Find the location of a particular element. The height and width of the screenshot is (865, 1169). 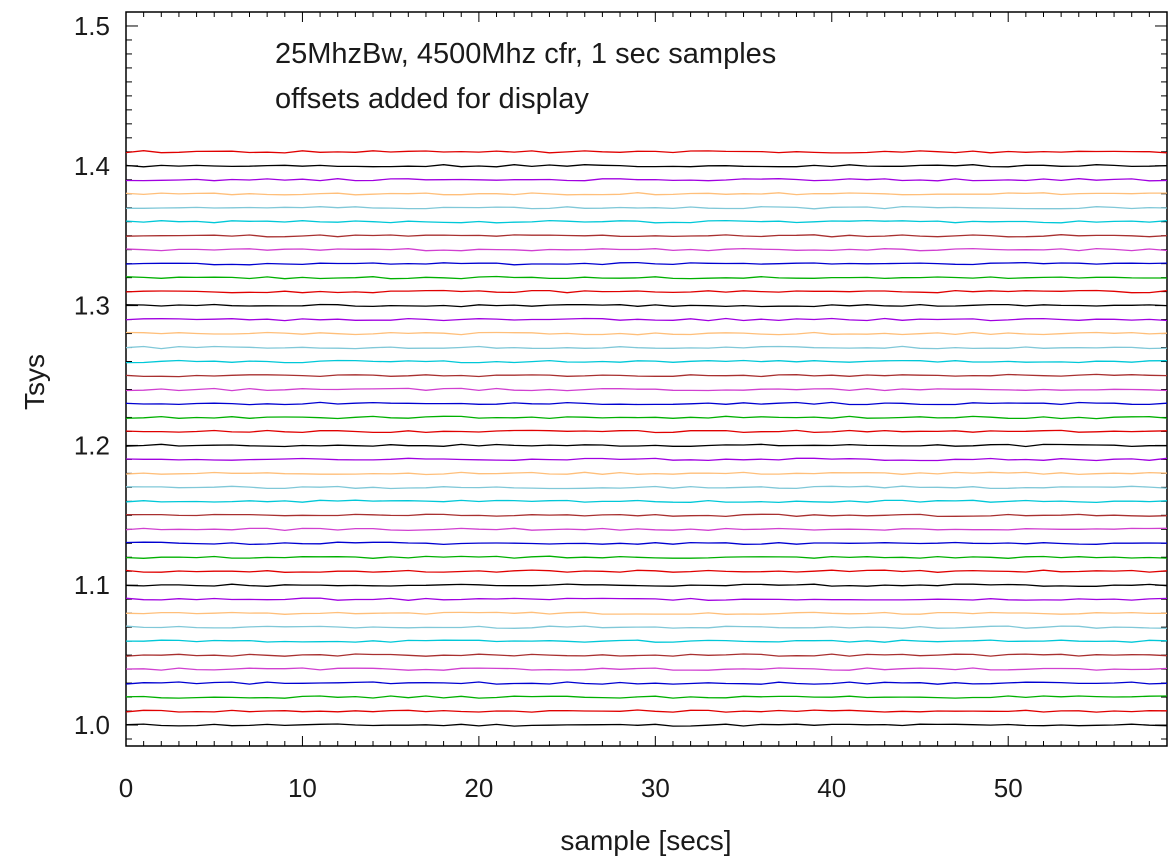

x-tick-label: 40 is located at coordinates (831, 788).